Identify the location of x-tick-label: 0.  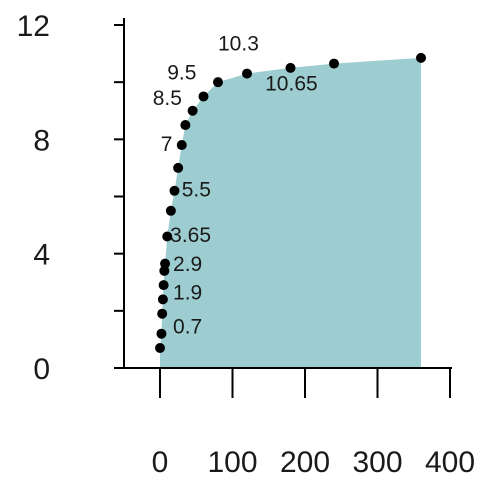
(160, 462).